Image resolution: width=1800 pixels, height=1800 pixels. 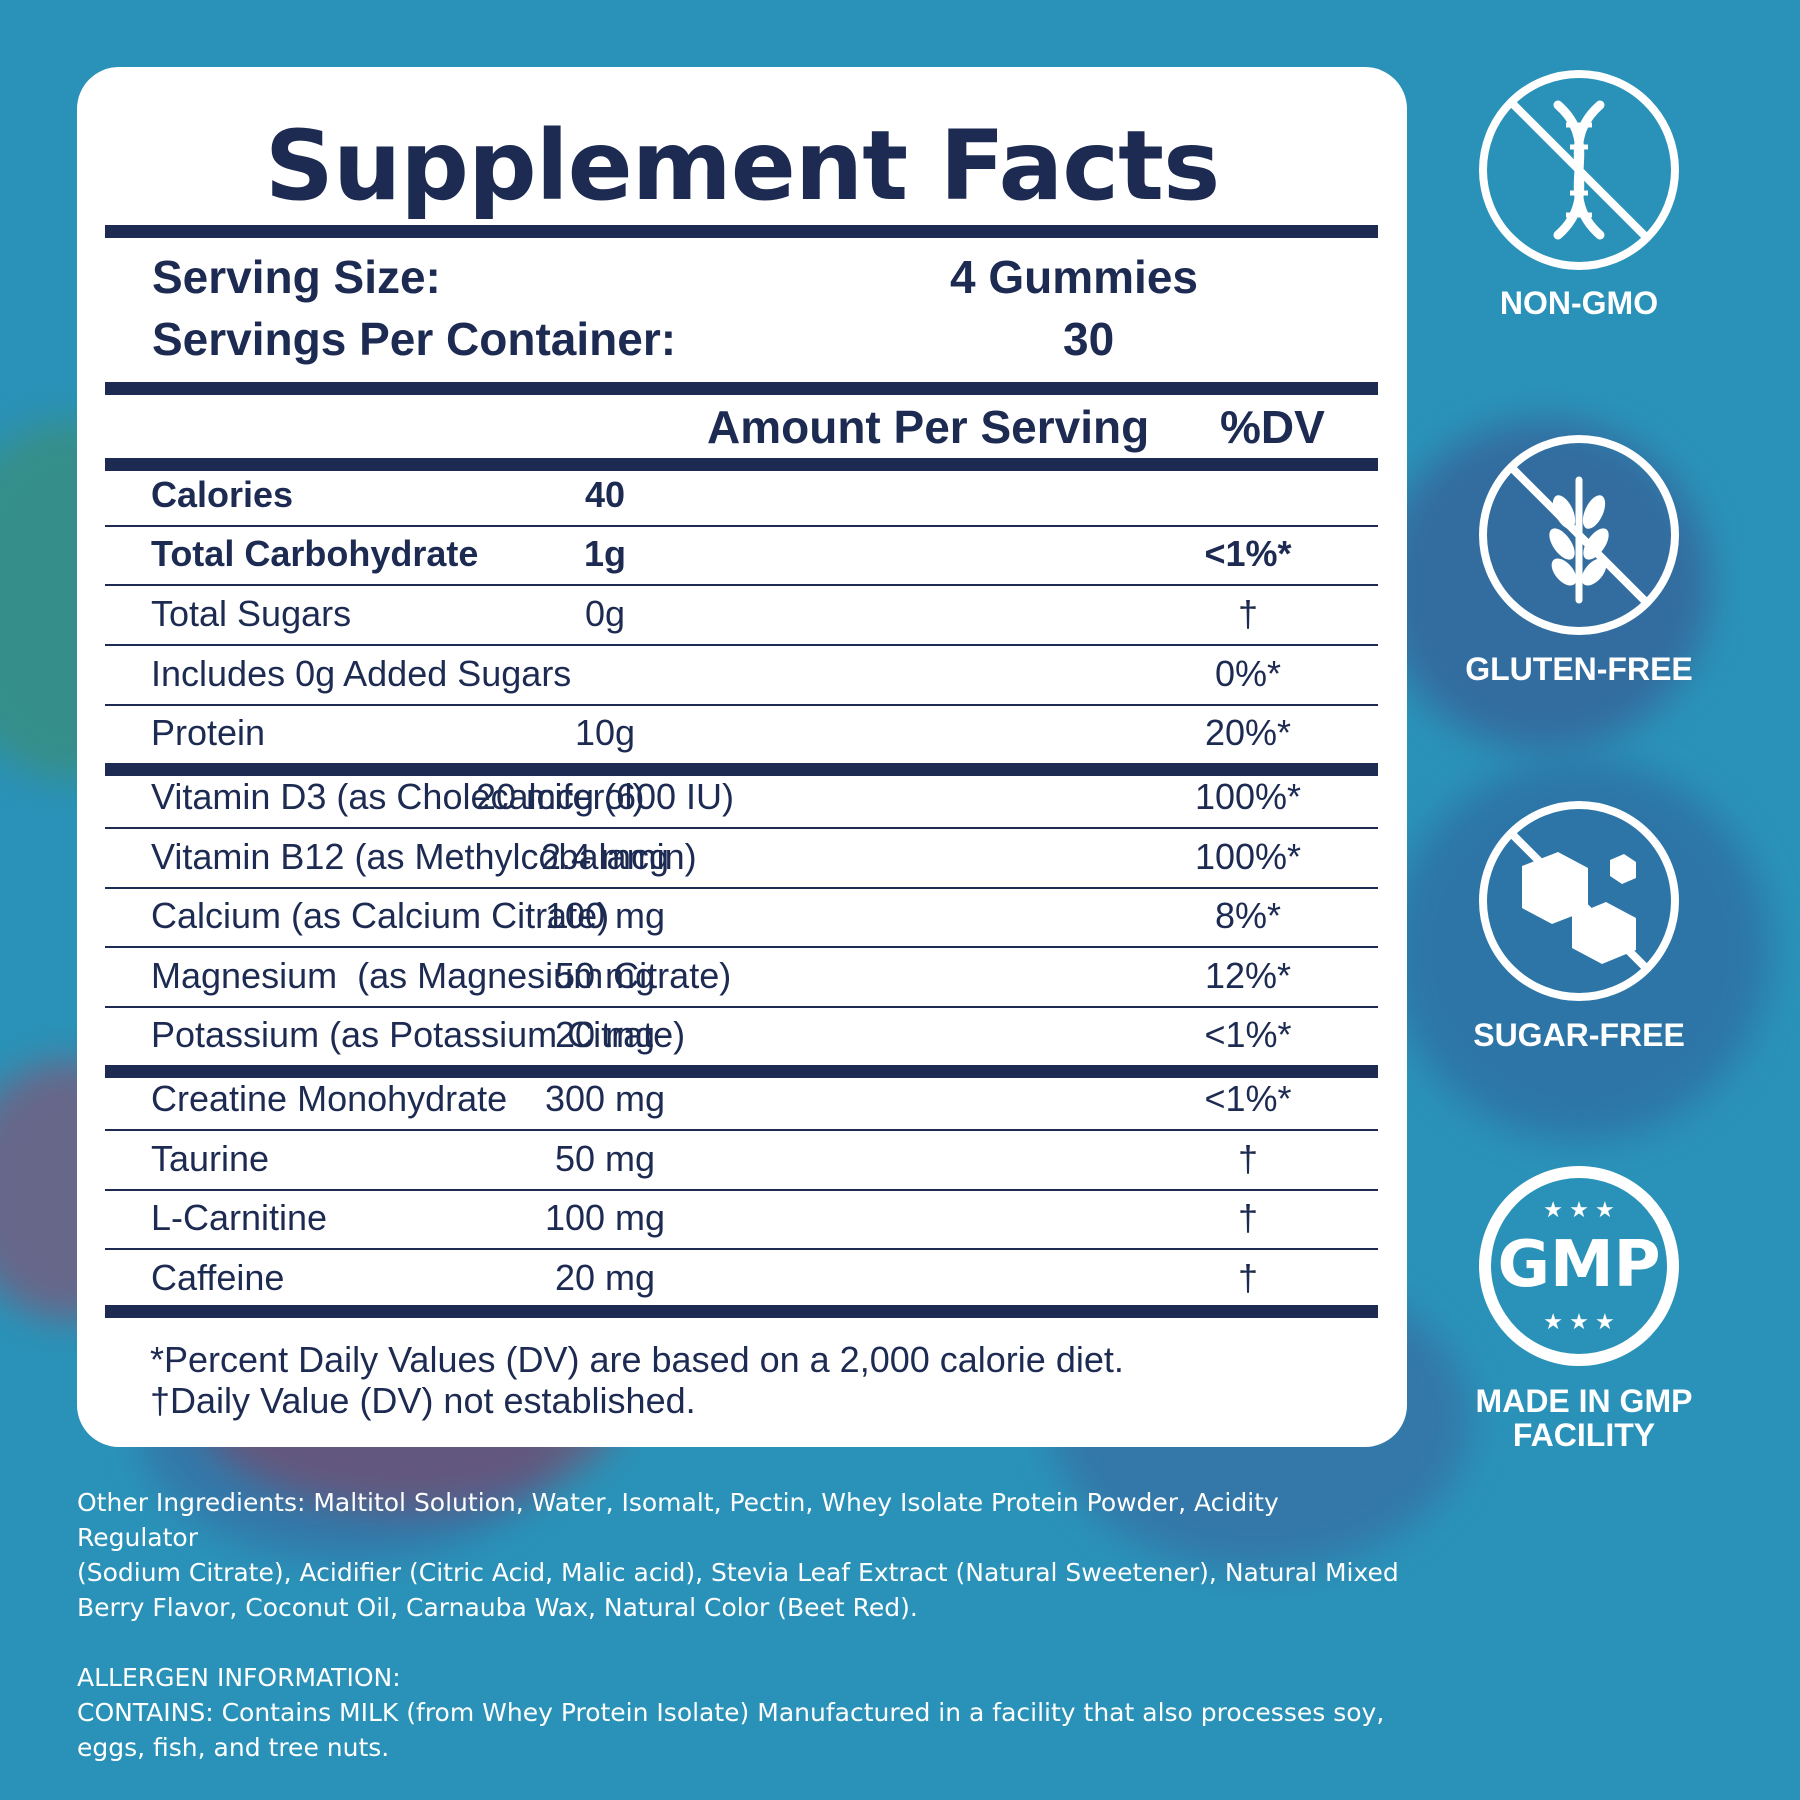 I want to click on badge-label-gmp: MADE IN GMP FACILITY, so click(x=1584, y=1418).